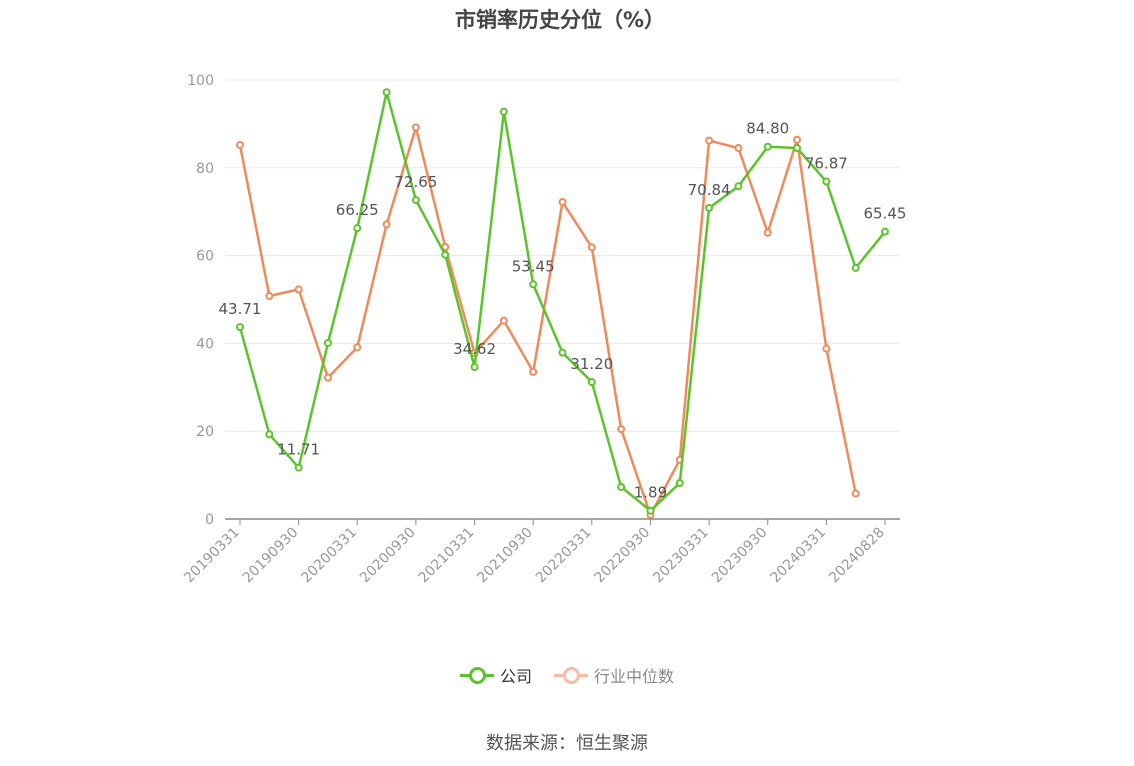 The width and height of the screenshot is (1134, 766). What do you see at coordinates (205, 169) in the screenshot?
I see `y-tick-label: 80` at bounding box center [205, 169].